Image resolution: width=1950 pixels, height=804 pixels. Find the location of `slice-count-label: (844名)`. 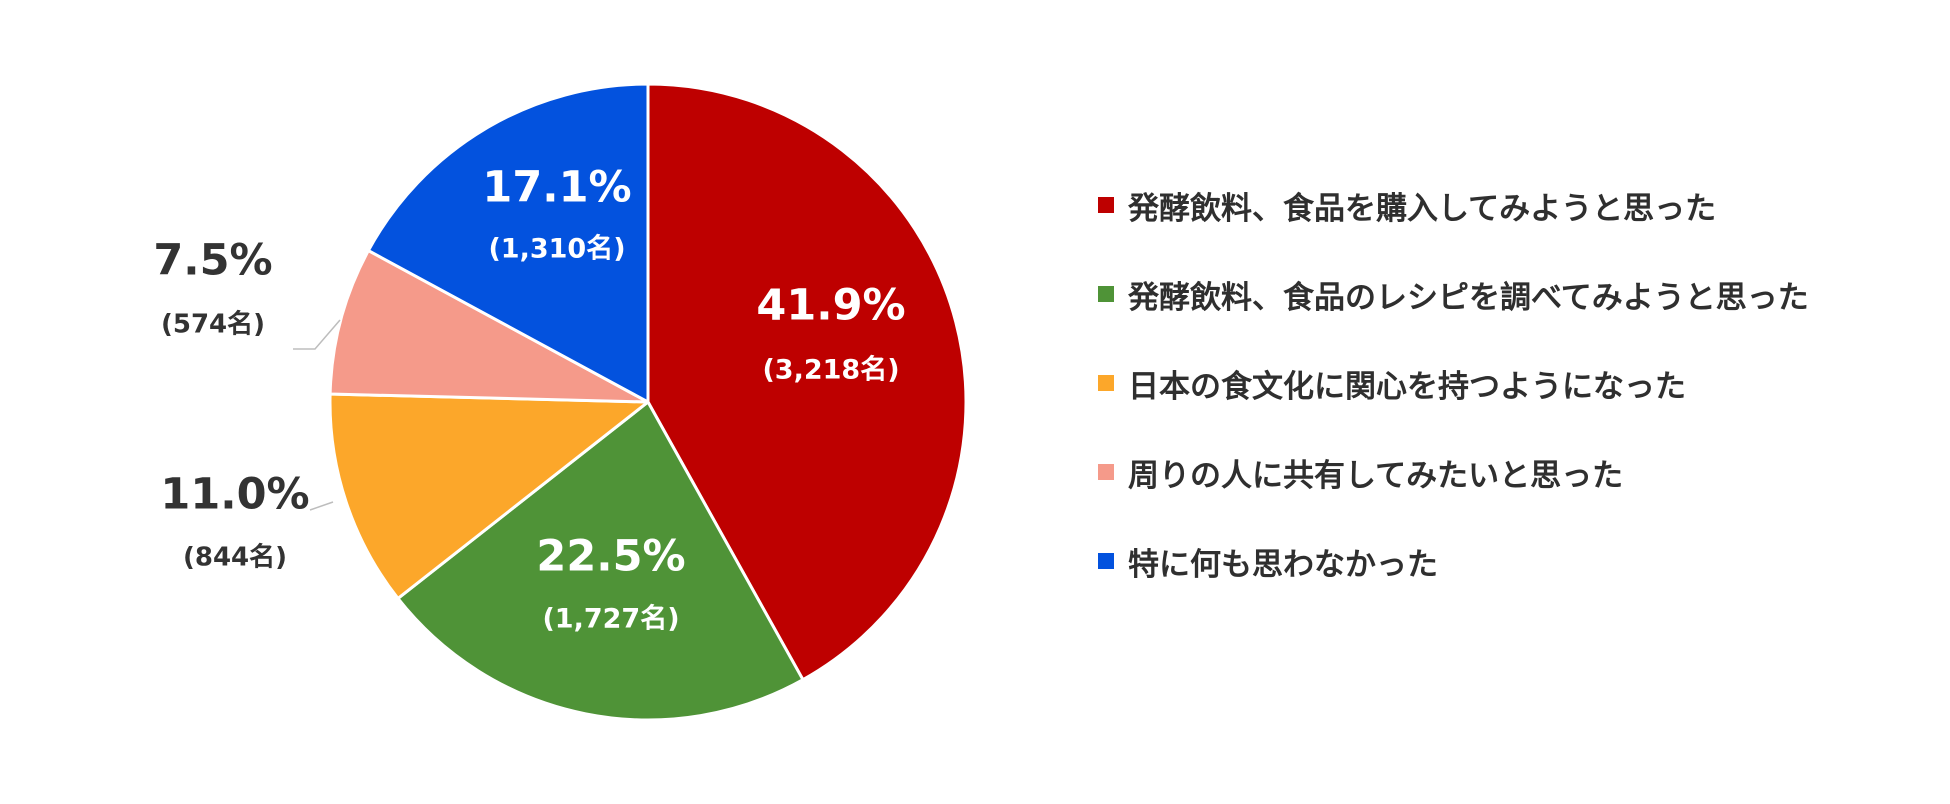

slice-count-label: (844名) is located at coordinates (235, 557).